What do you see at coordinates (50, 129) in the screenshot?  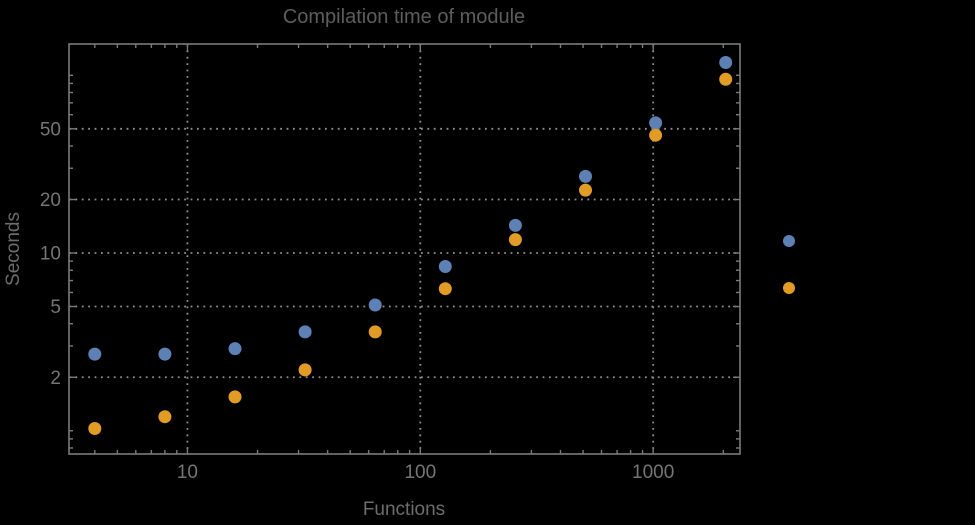 I see `y-tick-label-50: 50` at bounding box center [50, 129].